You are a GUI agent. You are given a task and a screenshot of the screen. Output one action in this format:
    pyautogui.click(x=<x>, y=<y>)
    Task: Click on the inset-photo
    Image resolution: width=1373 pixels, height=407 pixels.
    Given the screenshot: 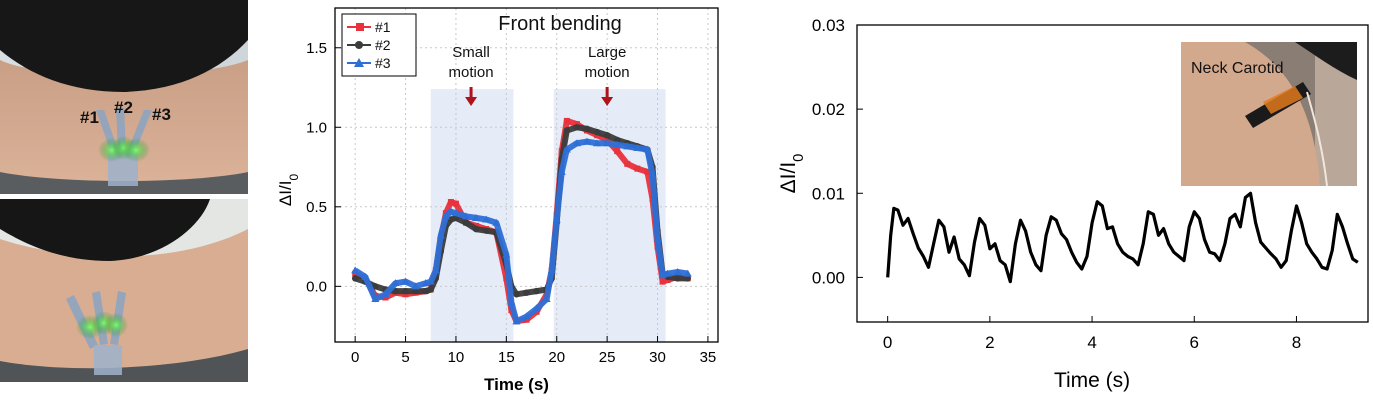 What is the action you would take?
    pyautogui.click(x=1269, y=114)
    